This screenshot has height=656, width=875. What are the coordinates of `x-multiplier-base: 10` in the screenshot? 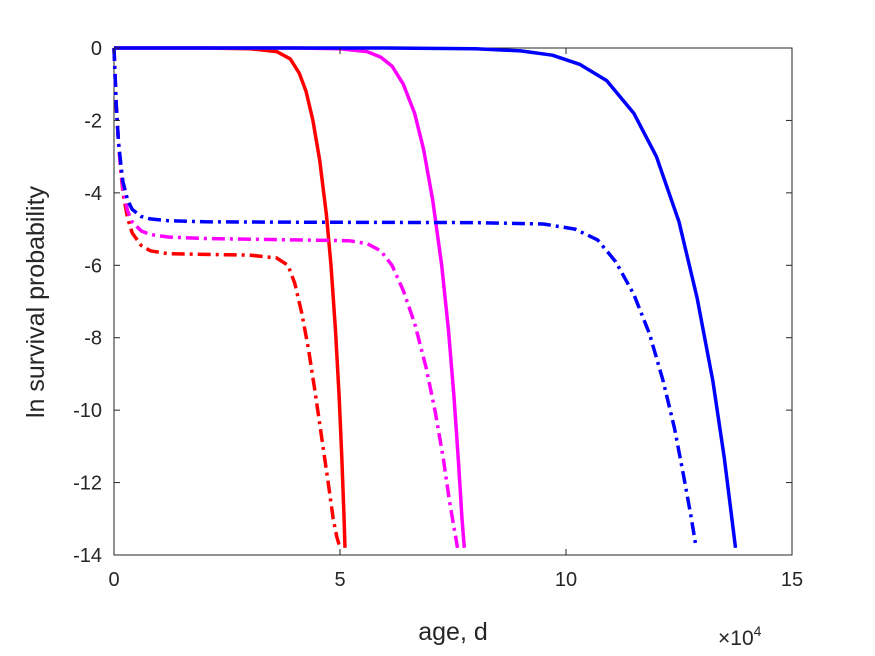 It's located at (741, 638).